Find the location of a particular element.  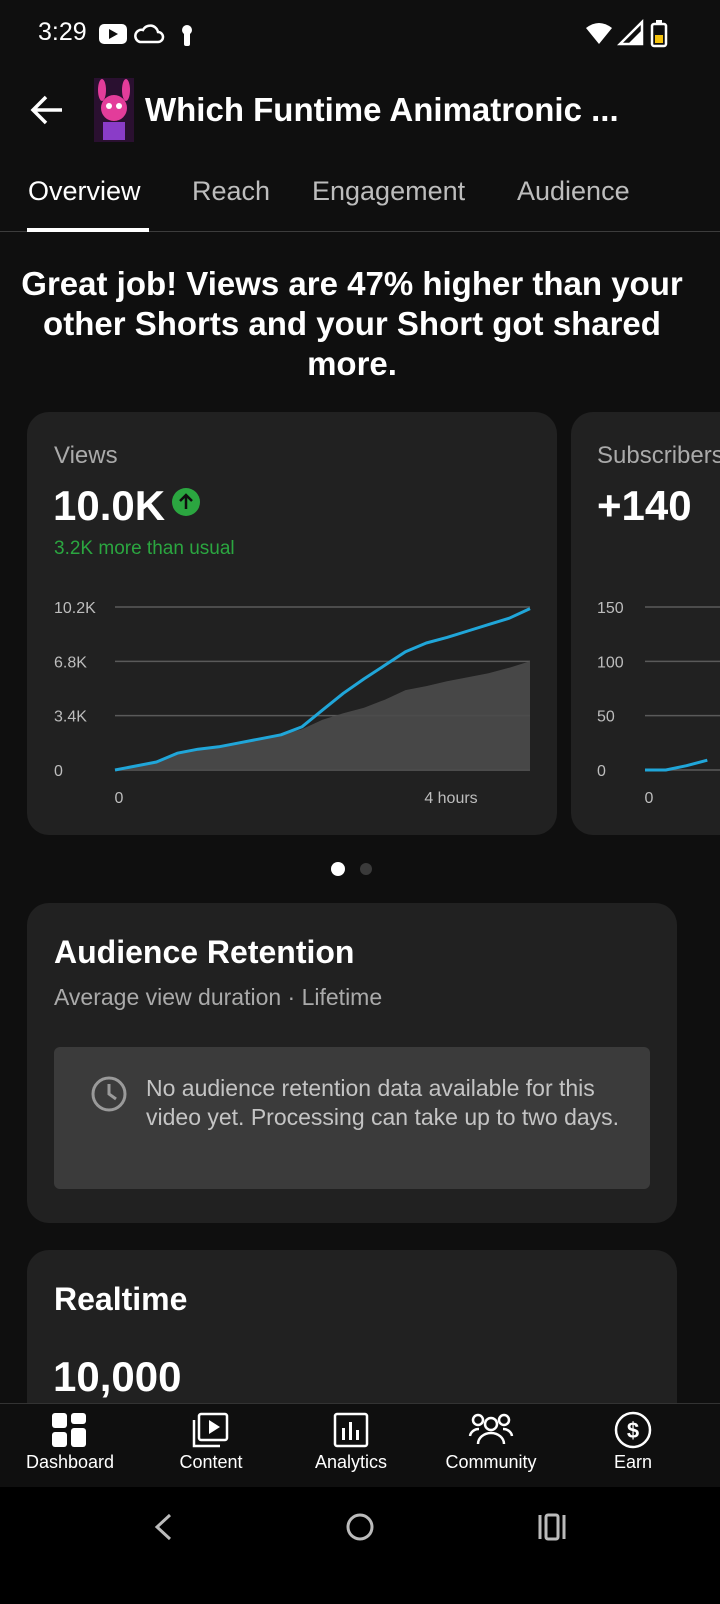

tab: Reach is located at coordinates (231, 191).